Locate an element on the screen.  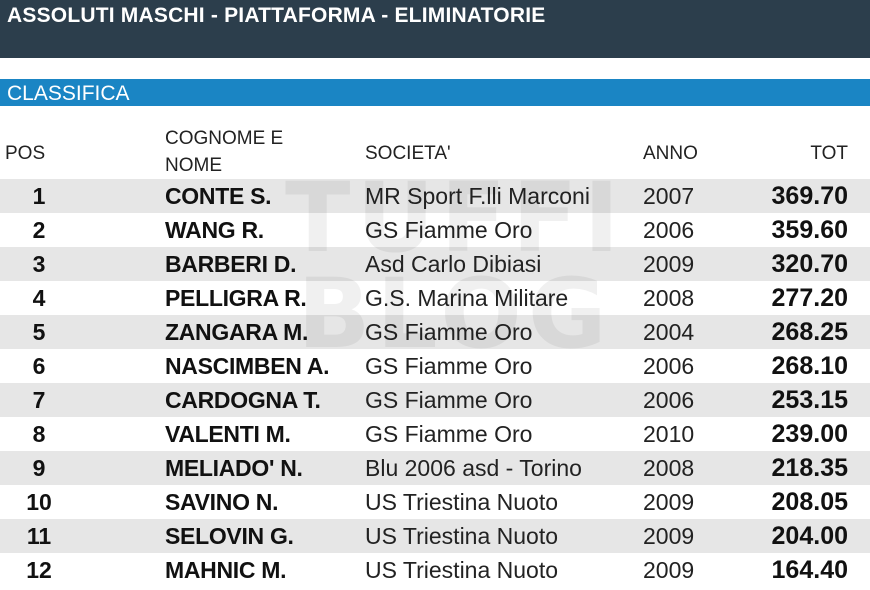
row-name: PELLIGRA R. is located at coordinates (236, 298).